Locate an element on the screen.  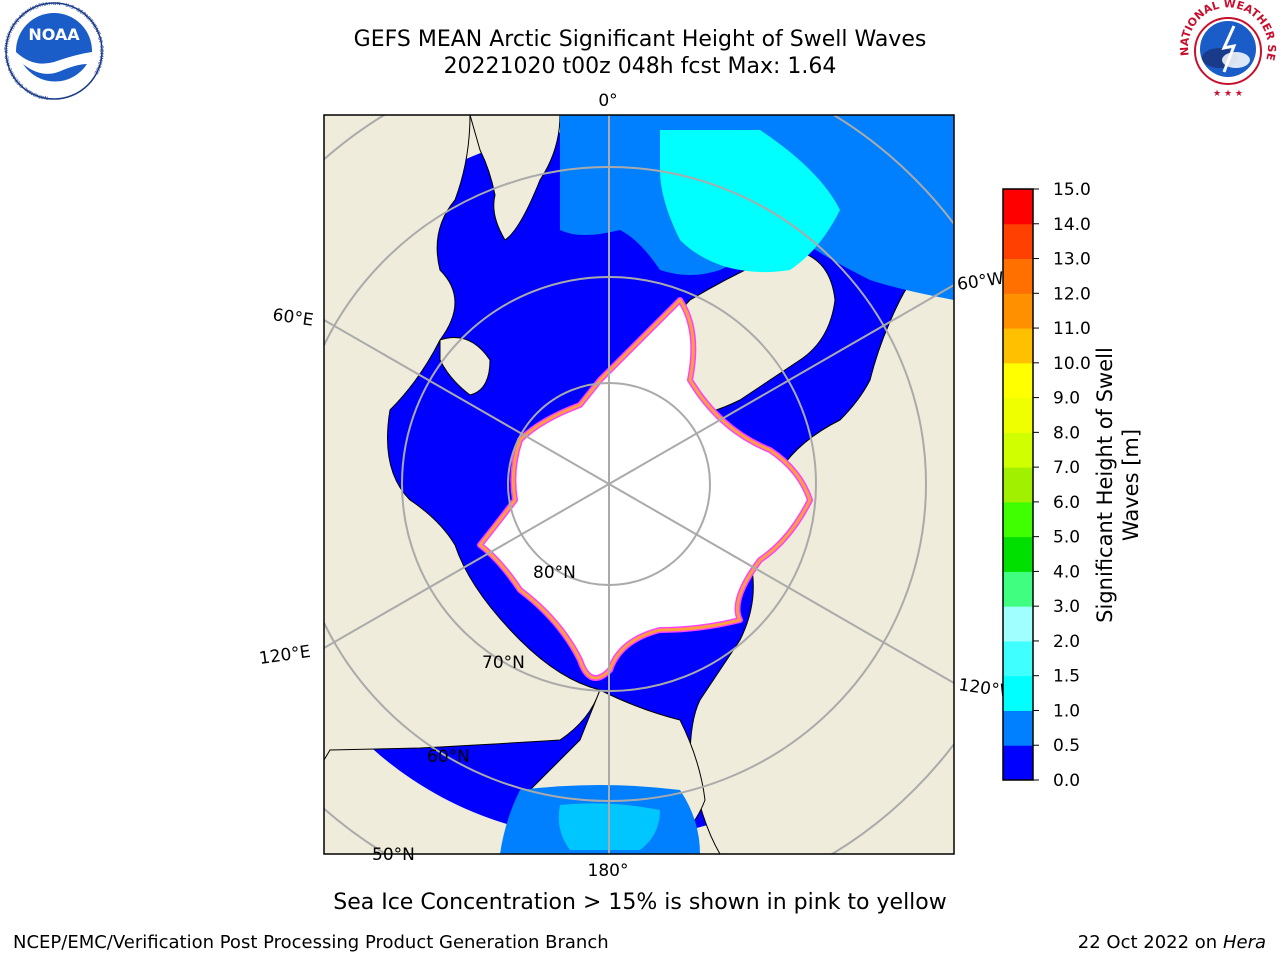
noaa-logo-text: NOAA is located at coordinates (54, 34).